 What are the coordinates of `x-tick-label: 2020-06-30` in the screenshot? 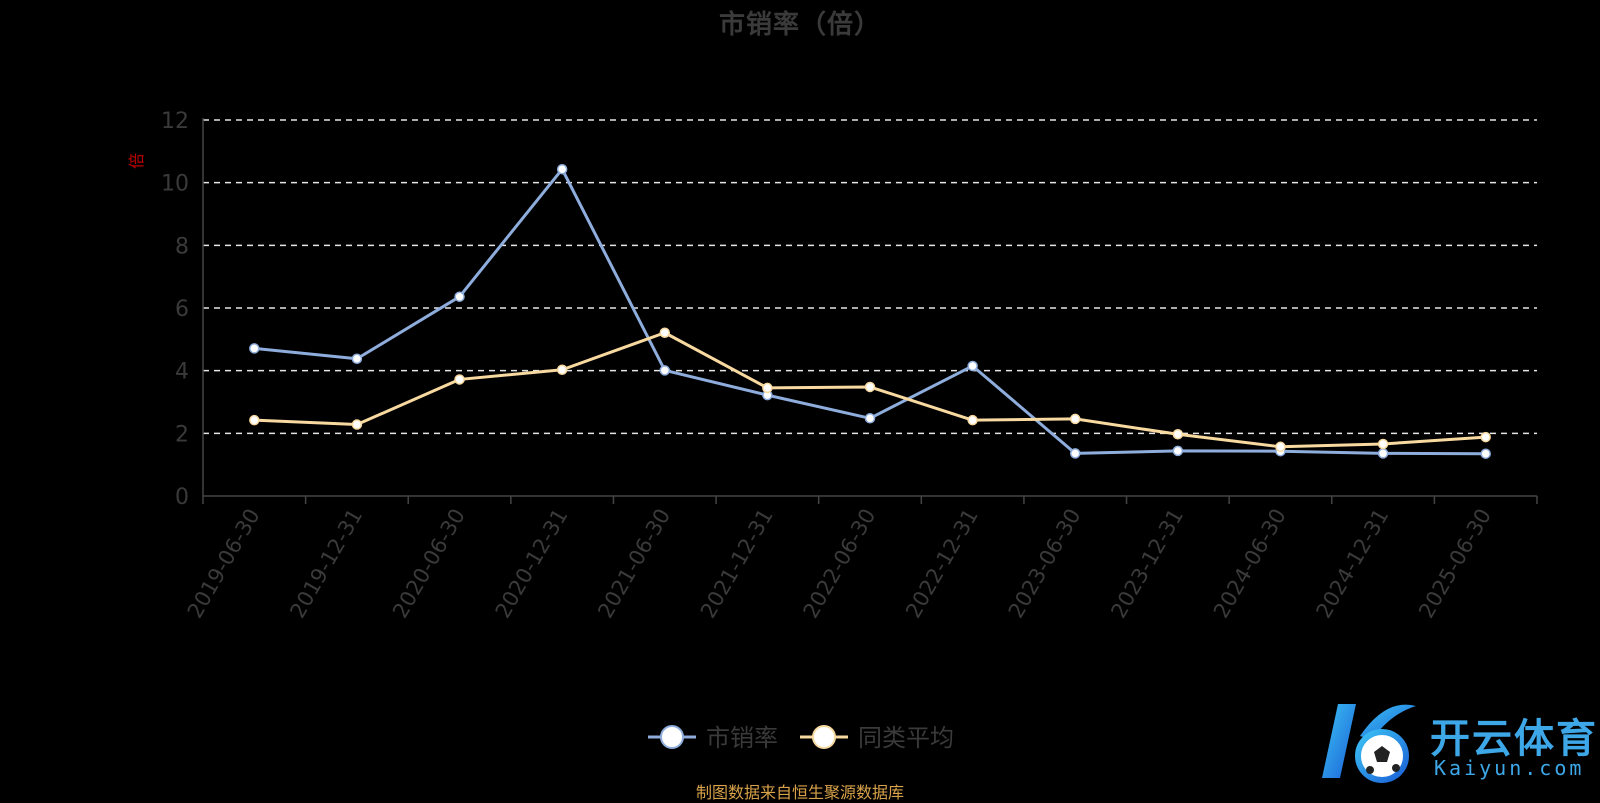 It's located at (429, 564).